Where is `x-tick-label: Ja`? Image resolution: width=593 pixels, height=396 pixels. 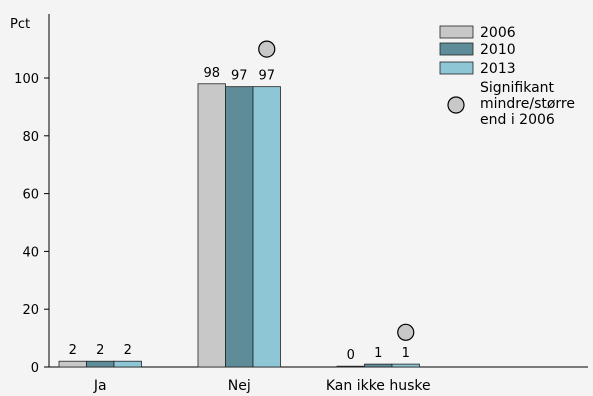
x-tick-label: Ja is located at coordinates (100, 386).